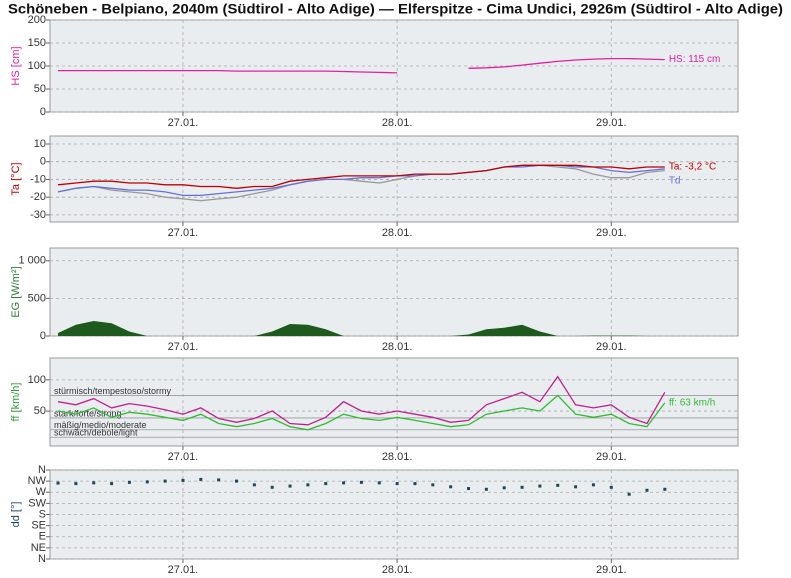 The image size is (791, 578). What do you see at coordinates (16, 515) in the screenshot?
I see `y-axis-label: dd [°]` at bounding box center [16, 515].